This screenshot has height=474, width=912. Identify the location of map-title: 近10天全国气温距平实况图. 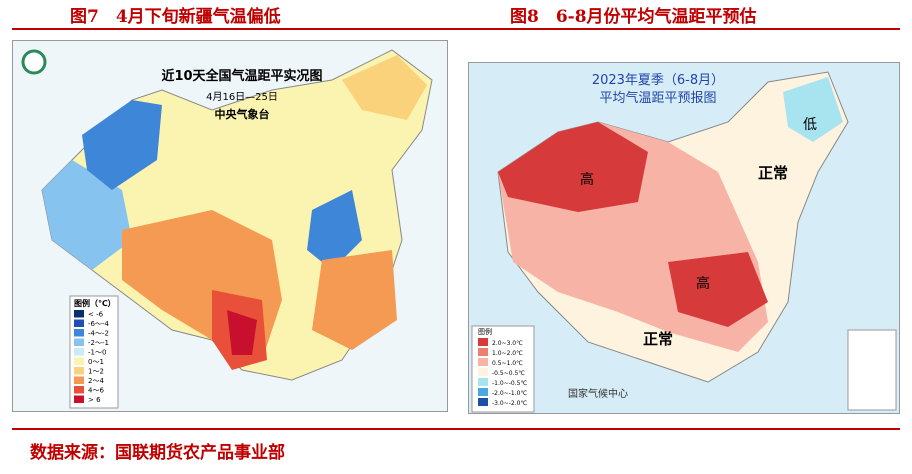
(241, 76).